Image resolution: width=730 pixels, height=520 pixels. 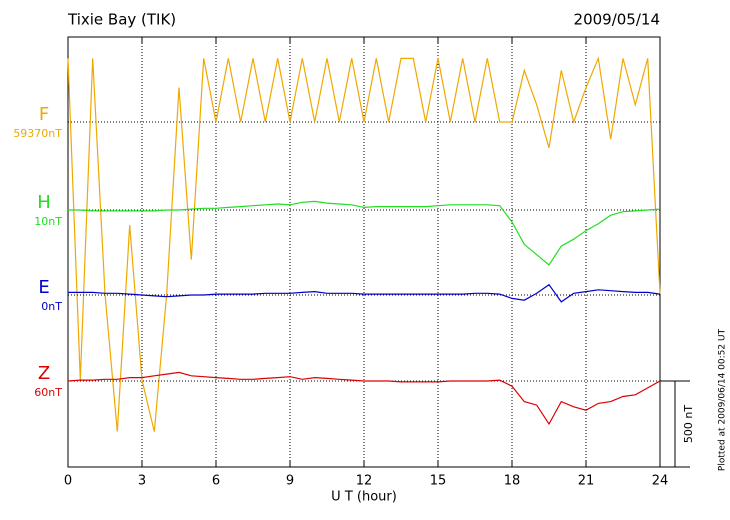 What do you see at coordinates (660, 481) in the screenshot?
I see `x-tick-label: 24` at bounding box center [660, 481].